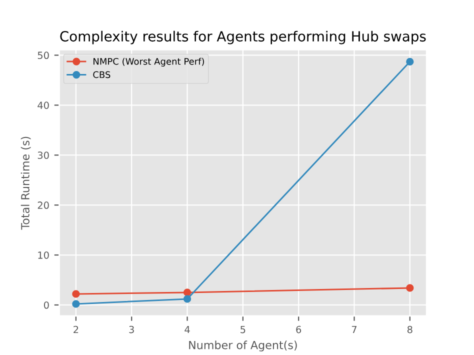 This screenshot has height=355, width=474. Describe the element at coordinates (131, 330) in the screenshot. I see `x-tick-label: 3` at that location.